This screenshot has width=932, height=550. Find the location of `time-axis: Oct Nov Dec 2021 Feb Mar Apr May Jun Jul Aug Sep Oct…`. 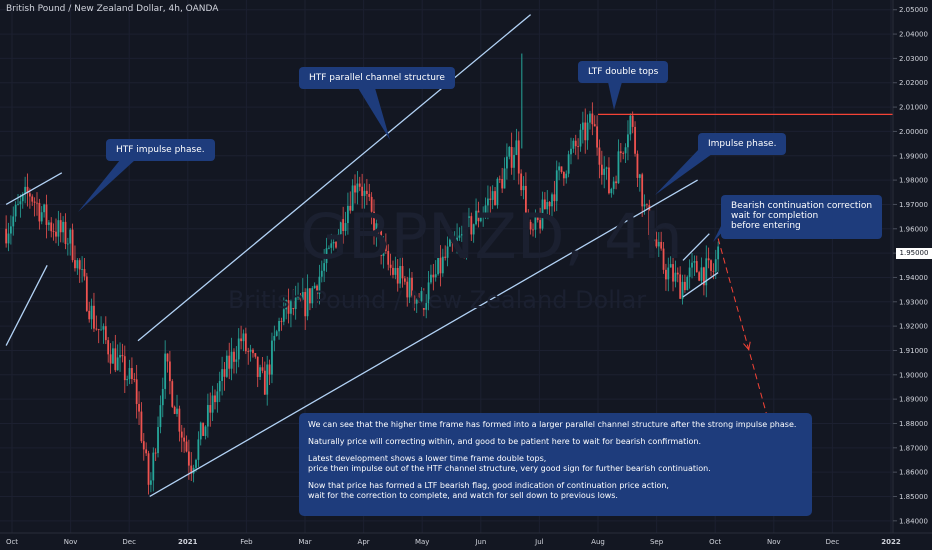

time-axis: Oct Nov Dec 2021 Feb Mar Apr May Jun Jul Aug Sep Oct… is located at coordinates (453, 542).